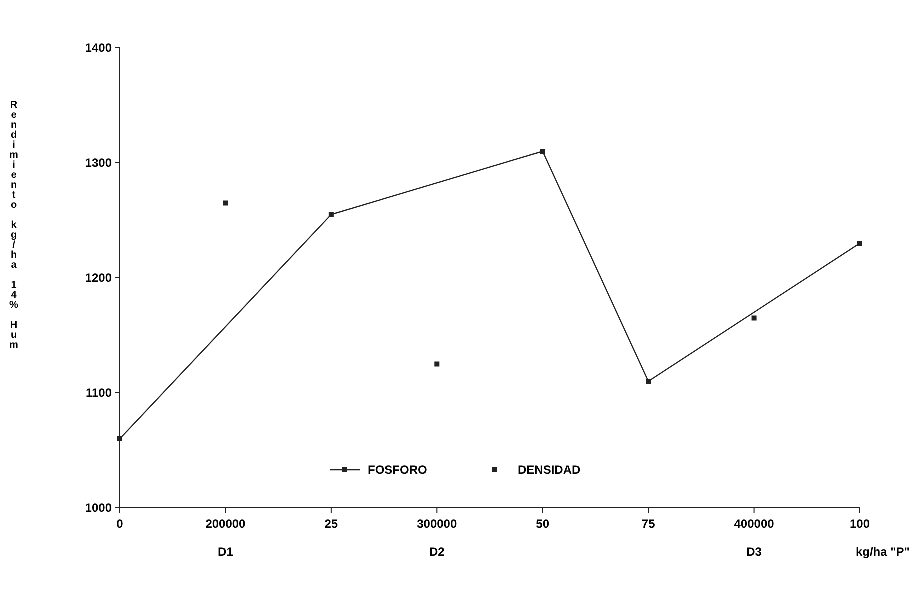 The height and width of the screenshot is (598, 914). I want to click on x-tick-label: 400000, so click(754, 524).